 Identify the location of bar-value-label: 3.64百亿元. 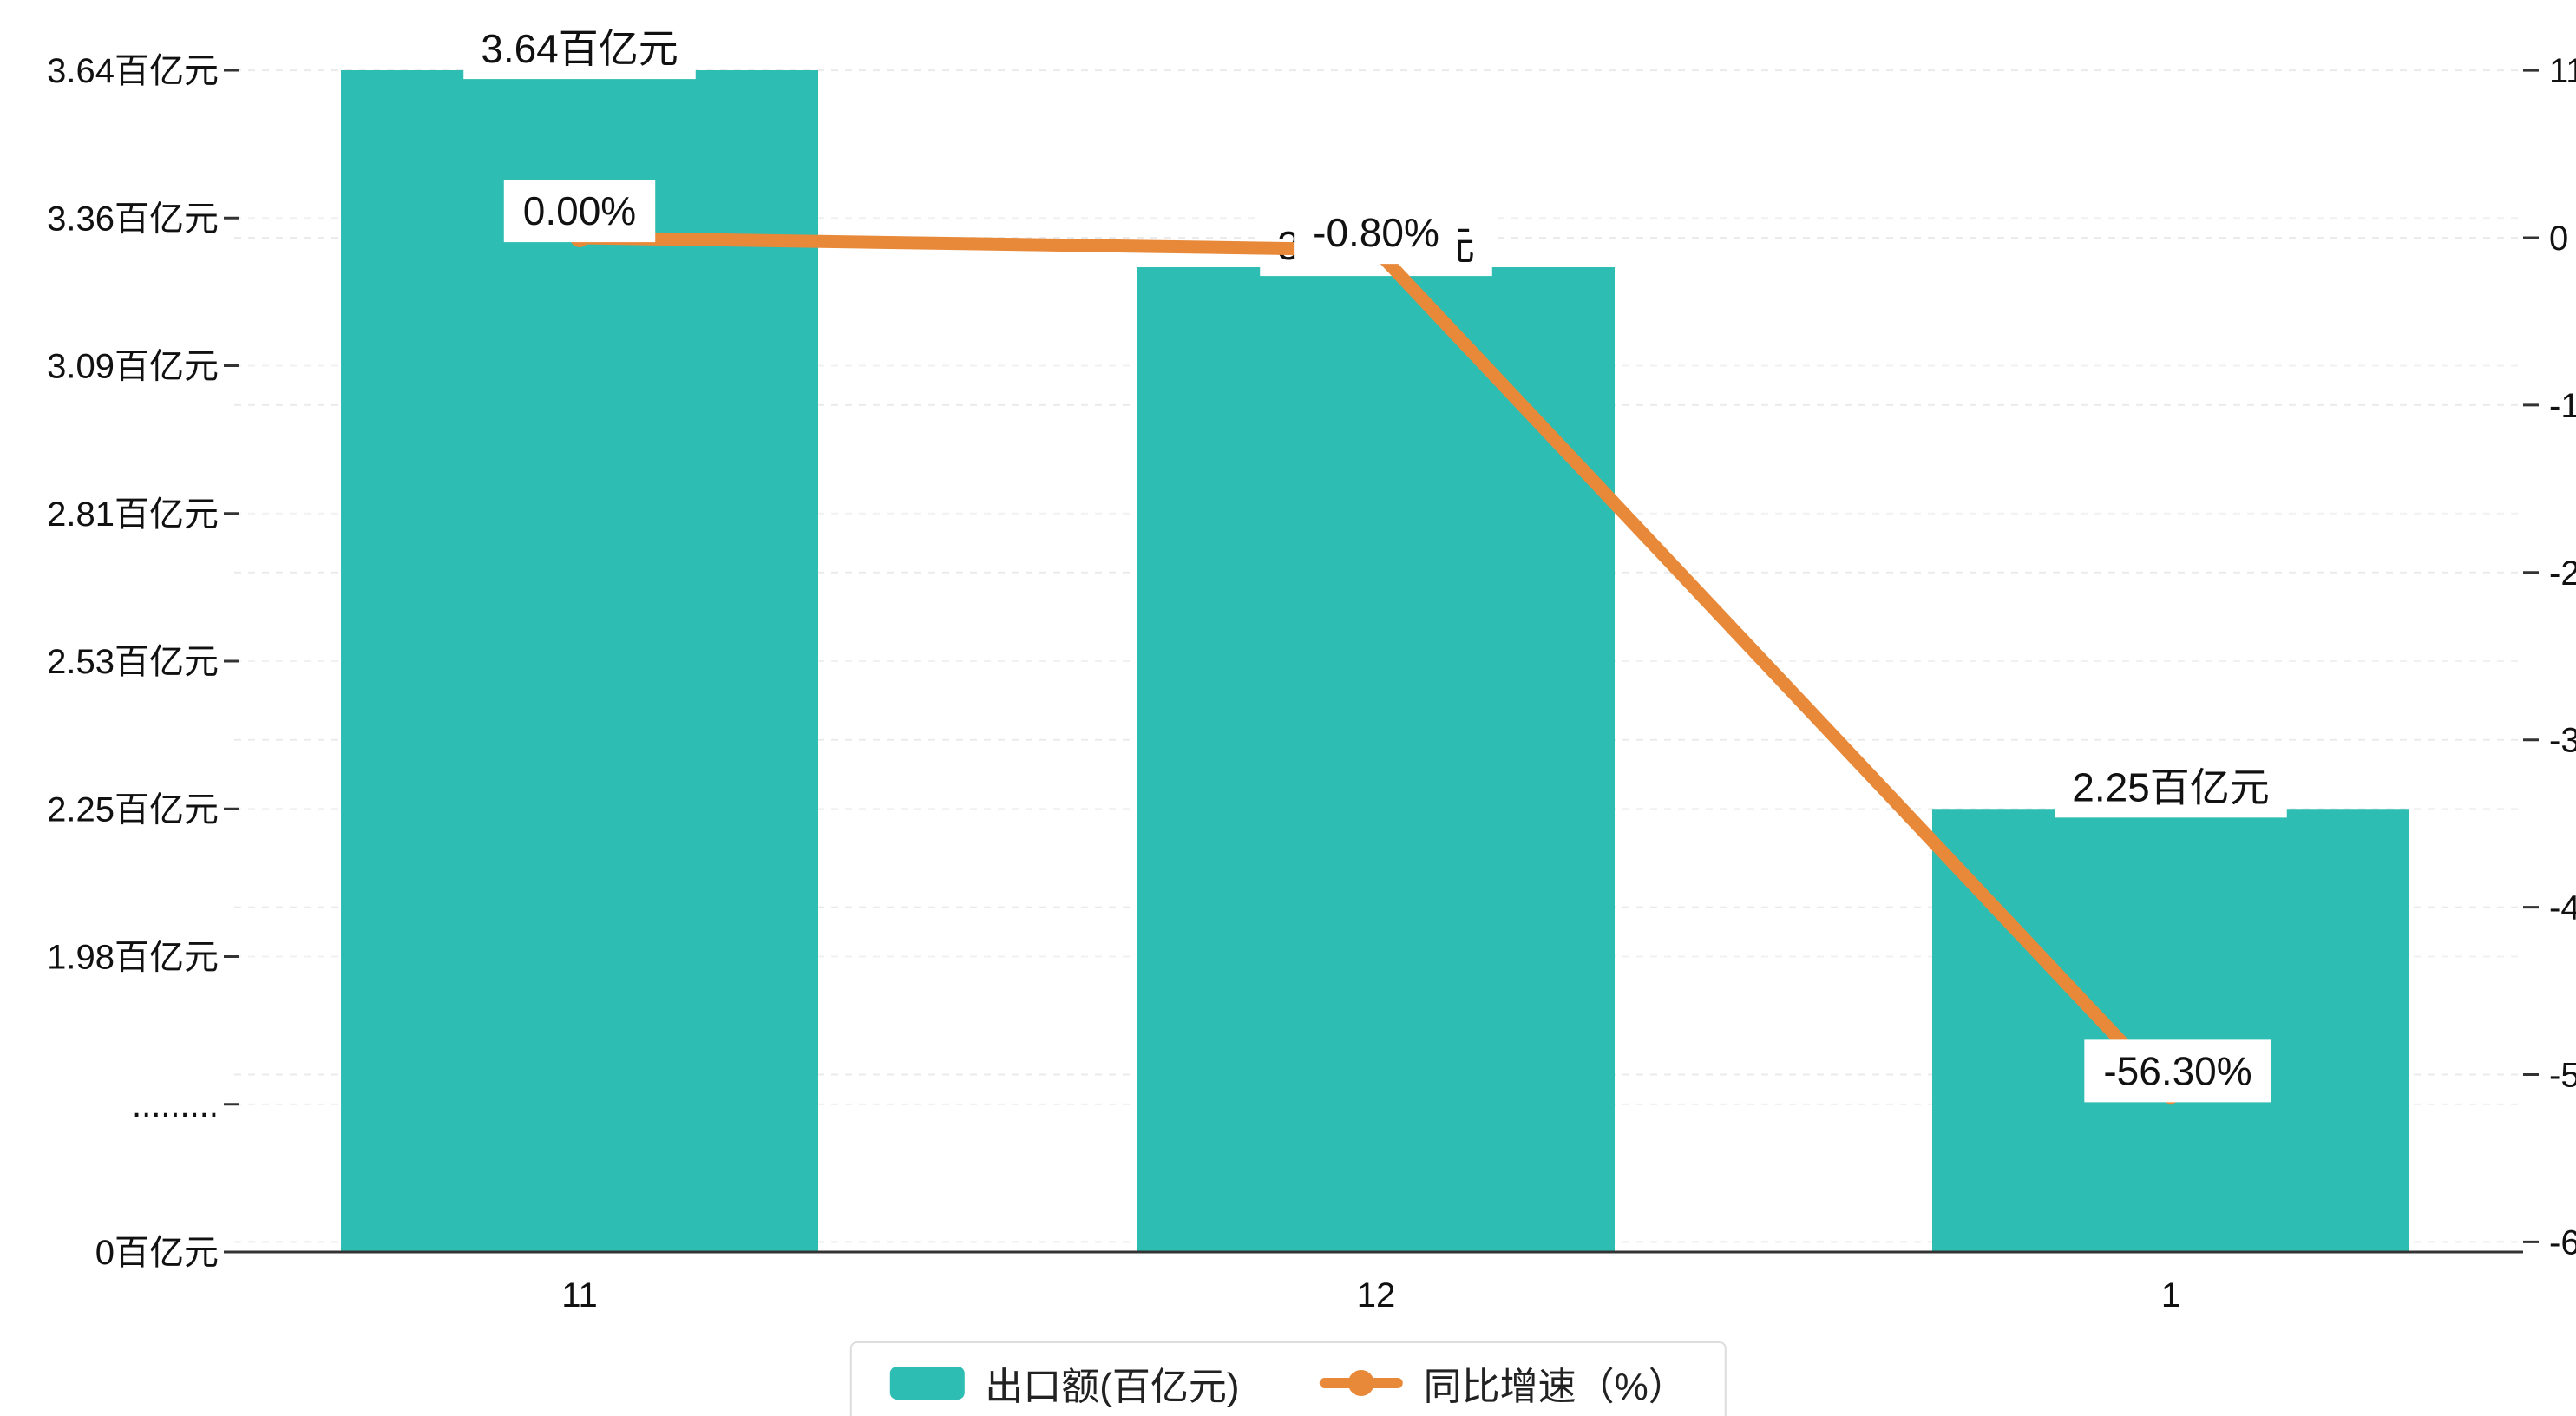
(579, 48).